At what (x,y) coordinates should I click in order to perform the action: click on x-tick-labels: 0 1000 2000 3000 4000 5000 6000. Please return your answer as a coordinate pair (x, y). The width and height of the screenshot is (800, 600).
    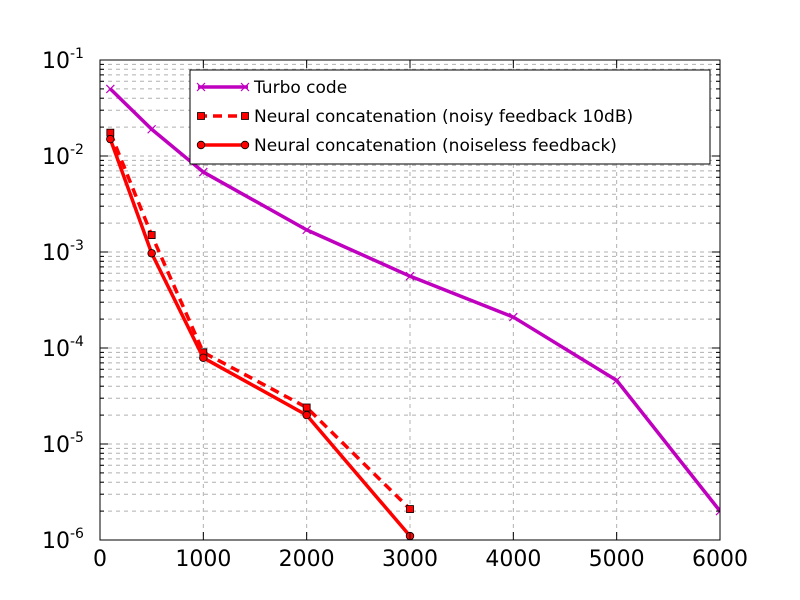
    Looking at the image, I should click on (420, 559).